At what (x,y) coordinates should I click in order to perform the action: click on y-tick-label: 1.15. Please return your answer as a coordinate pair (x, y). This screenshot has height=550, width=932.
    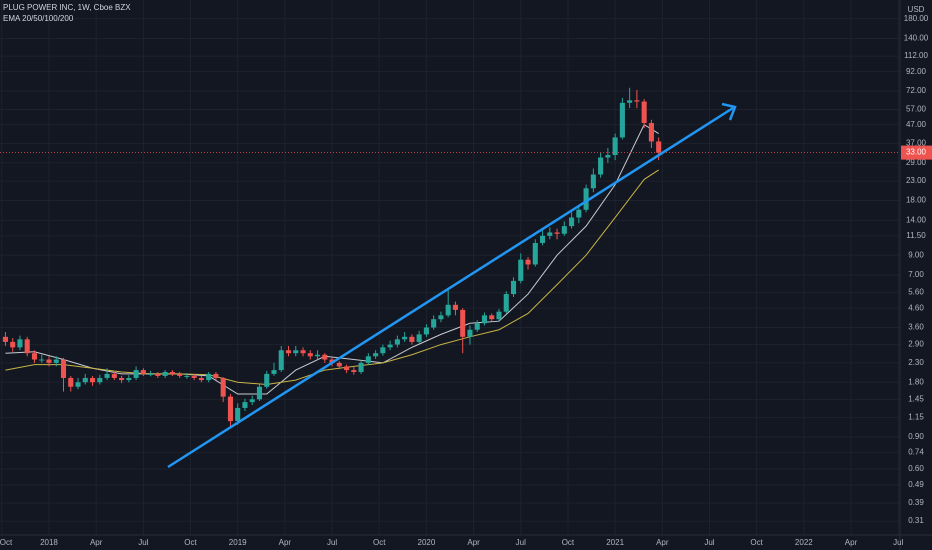
    Looking at the image, I should click on (916, 417).